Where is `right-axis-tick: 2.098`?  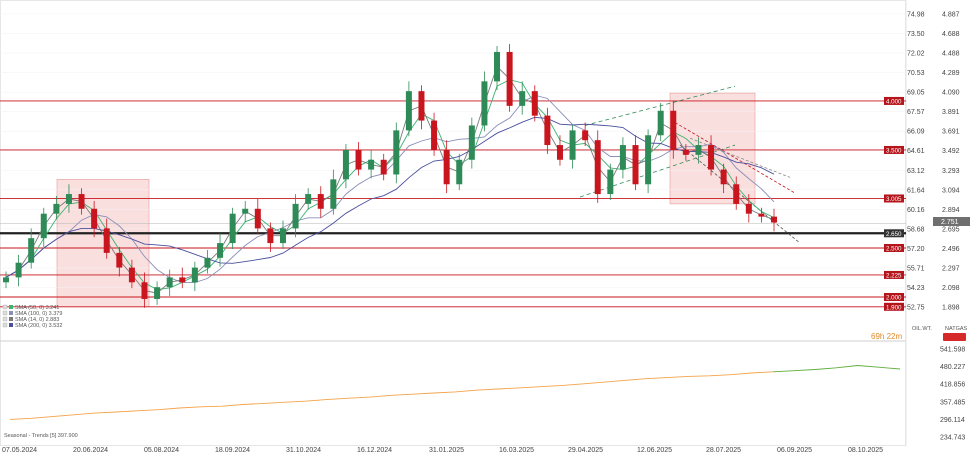 right-axis-tick: 2.098 is located at coordinates (951, 288).